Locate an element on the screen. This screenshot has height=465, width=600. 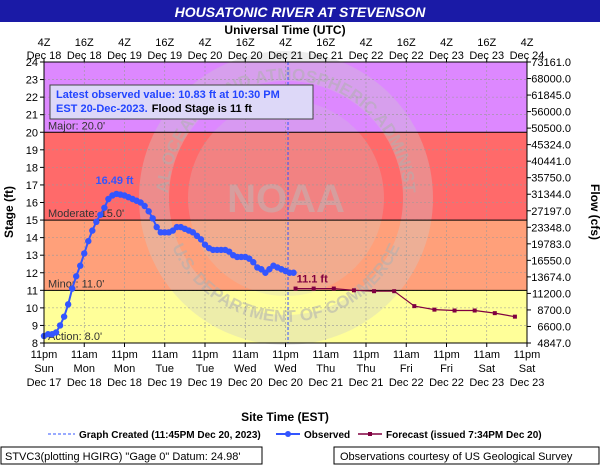
top-tick-date: Dec 24 is located at coordinates (527, 56).